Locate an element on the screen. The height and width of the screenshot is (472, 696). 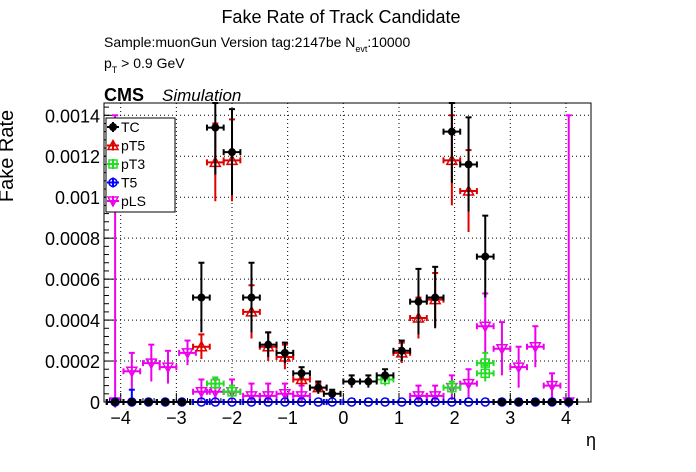
legend-item-pt5: pT5 is located at coordinates (125, 146).